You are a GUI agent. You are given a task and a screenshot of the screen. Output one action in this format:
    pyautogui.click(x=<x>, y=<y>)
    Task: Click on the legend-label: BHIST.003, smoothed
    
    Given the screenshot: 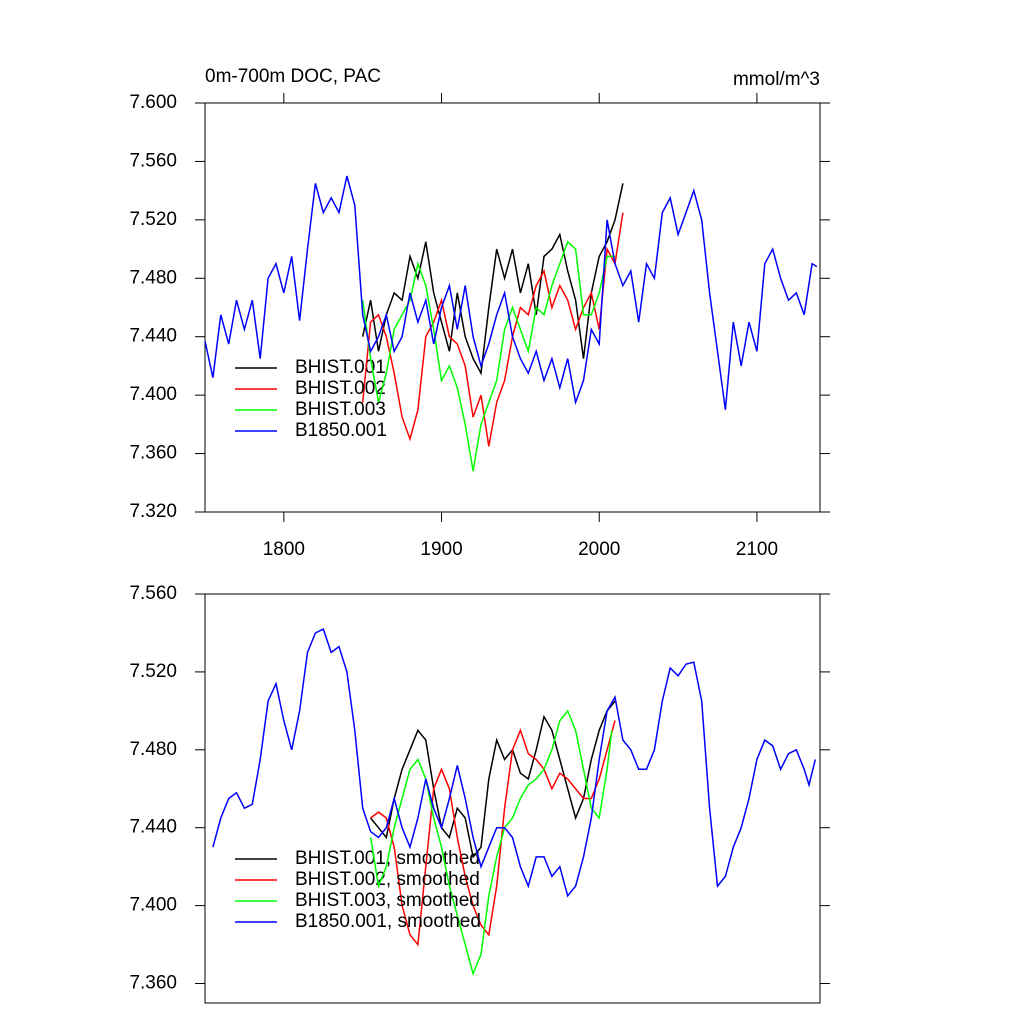 What is the action you would take?
    pyautogui.click(x=387, y=900)
    